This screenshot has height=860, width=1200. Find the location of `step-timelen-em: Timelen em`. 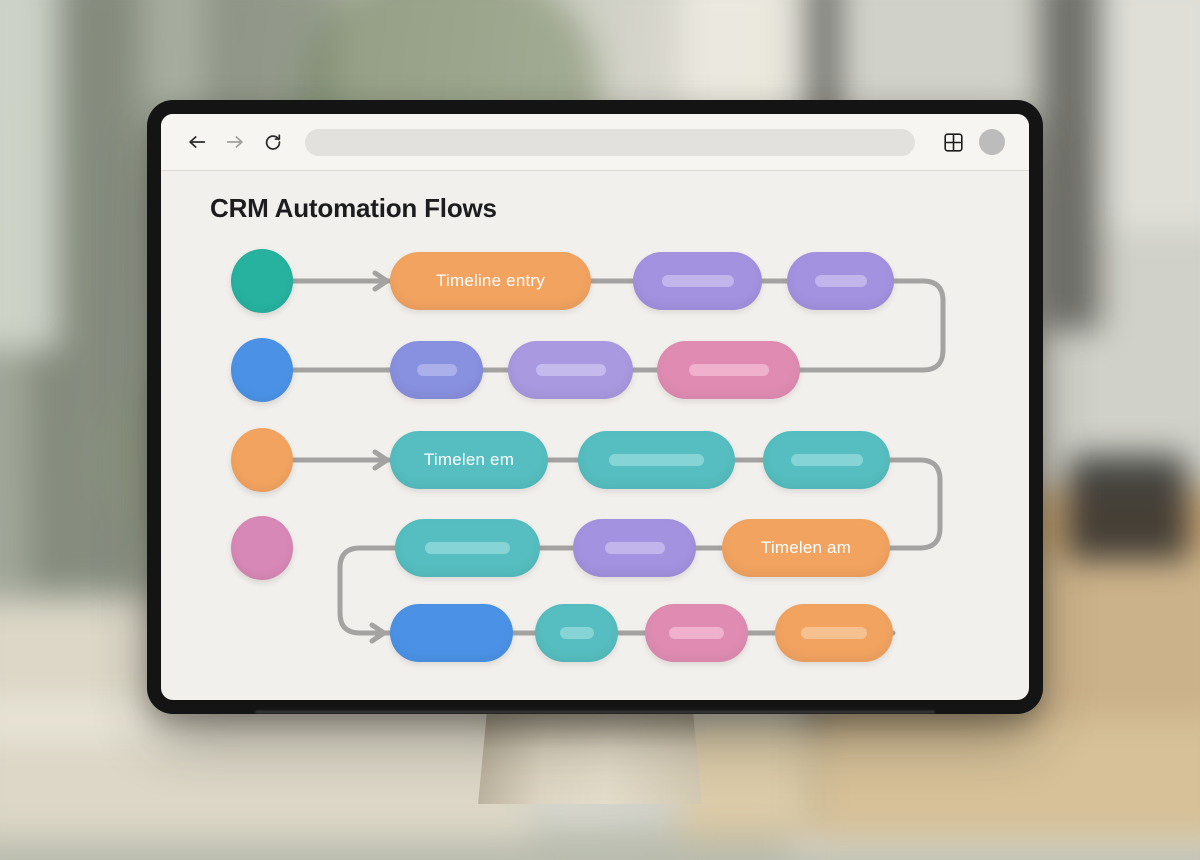

step-timelen-em: Timelen em is located at coordinates (469, 460).